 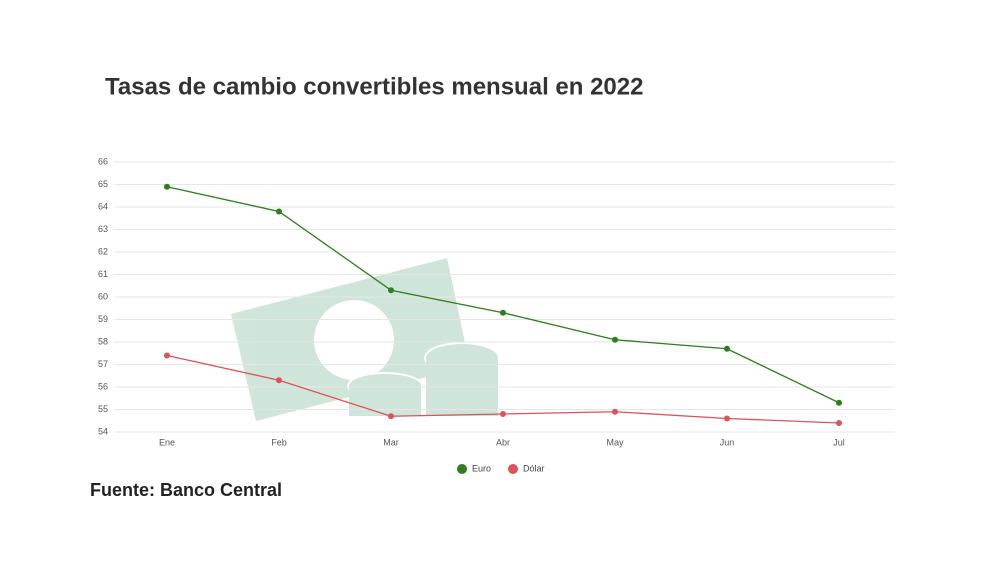 What do you see at coordinates (481, 468) in the screenshot?
I see `legend-label: Euro` at bounding box center [481, 468].